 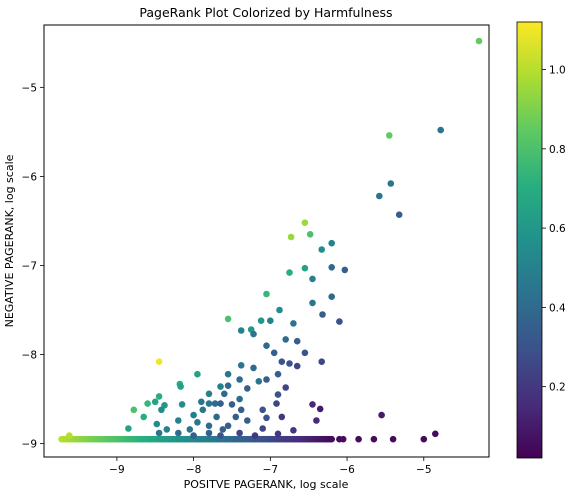 I want to click on y-axis-label: NEGATIVE PAGERANK, log scale, so click(x=9, y=240).